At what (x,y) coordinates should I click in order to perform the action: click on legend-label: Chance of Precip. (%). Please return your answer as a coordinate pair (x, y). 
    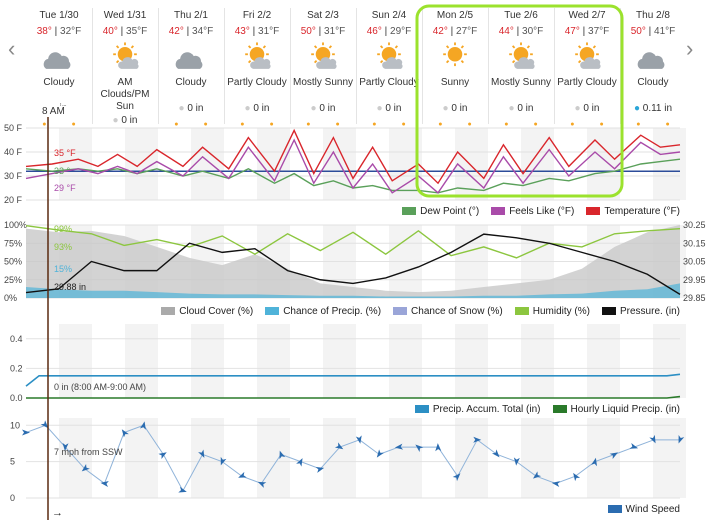
    Looking at the image, I should click on (332, 311).